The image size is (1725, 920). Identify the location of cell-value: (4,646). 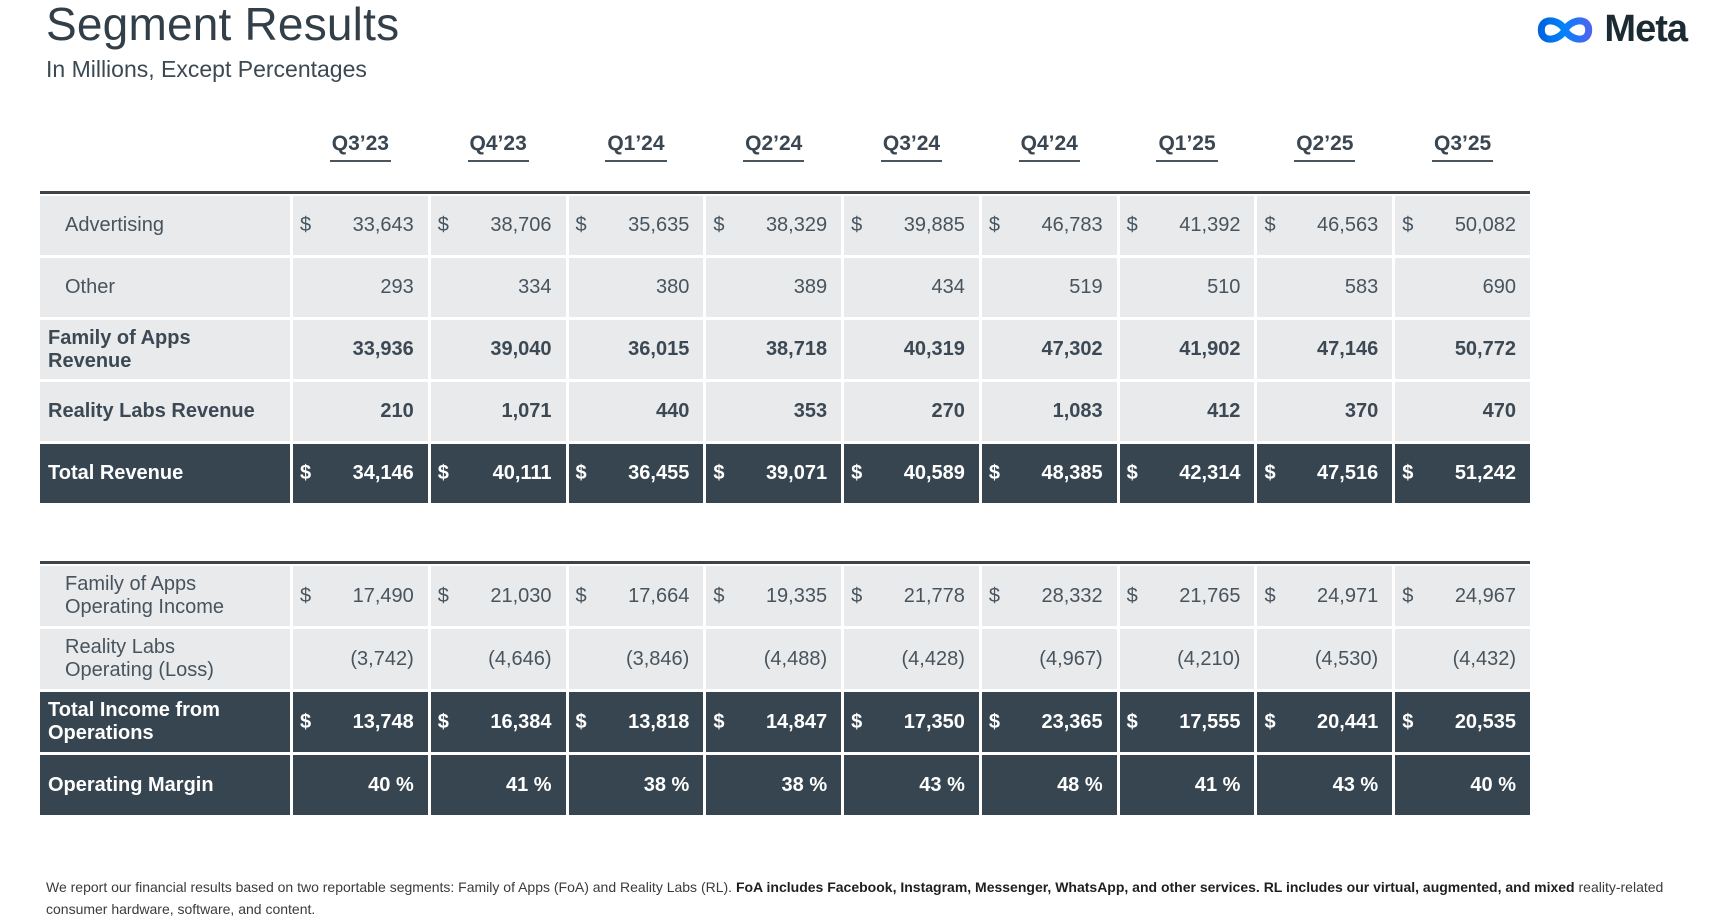
(520, 658).